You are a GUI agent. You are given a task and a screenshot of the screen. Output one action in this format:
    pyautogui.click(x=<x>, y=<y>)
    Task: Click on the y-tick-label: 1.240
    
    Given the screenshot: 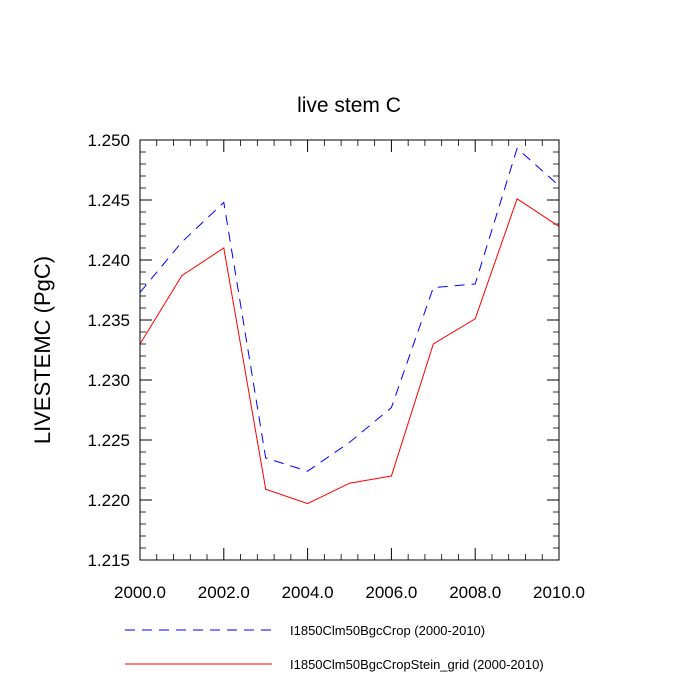 What is the action you would take?
    pyautogui.click(x=108, y=260)
    